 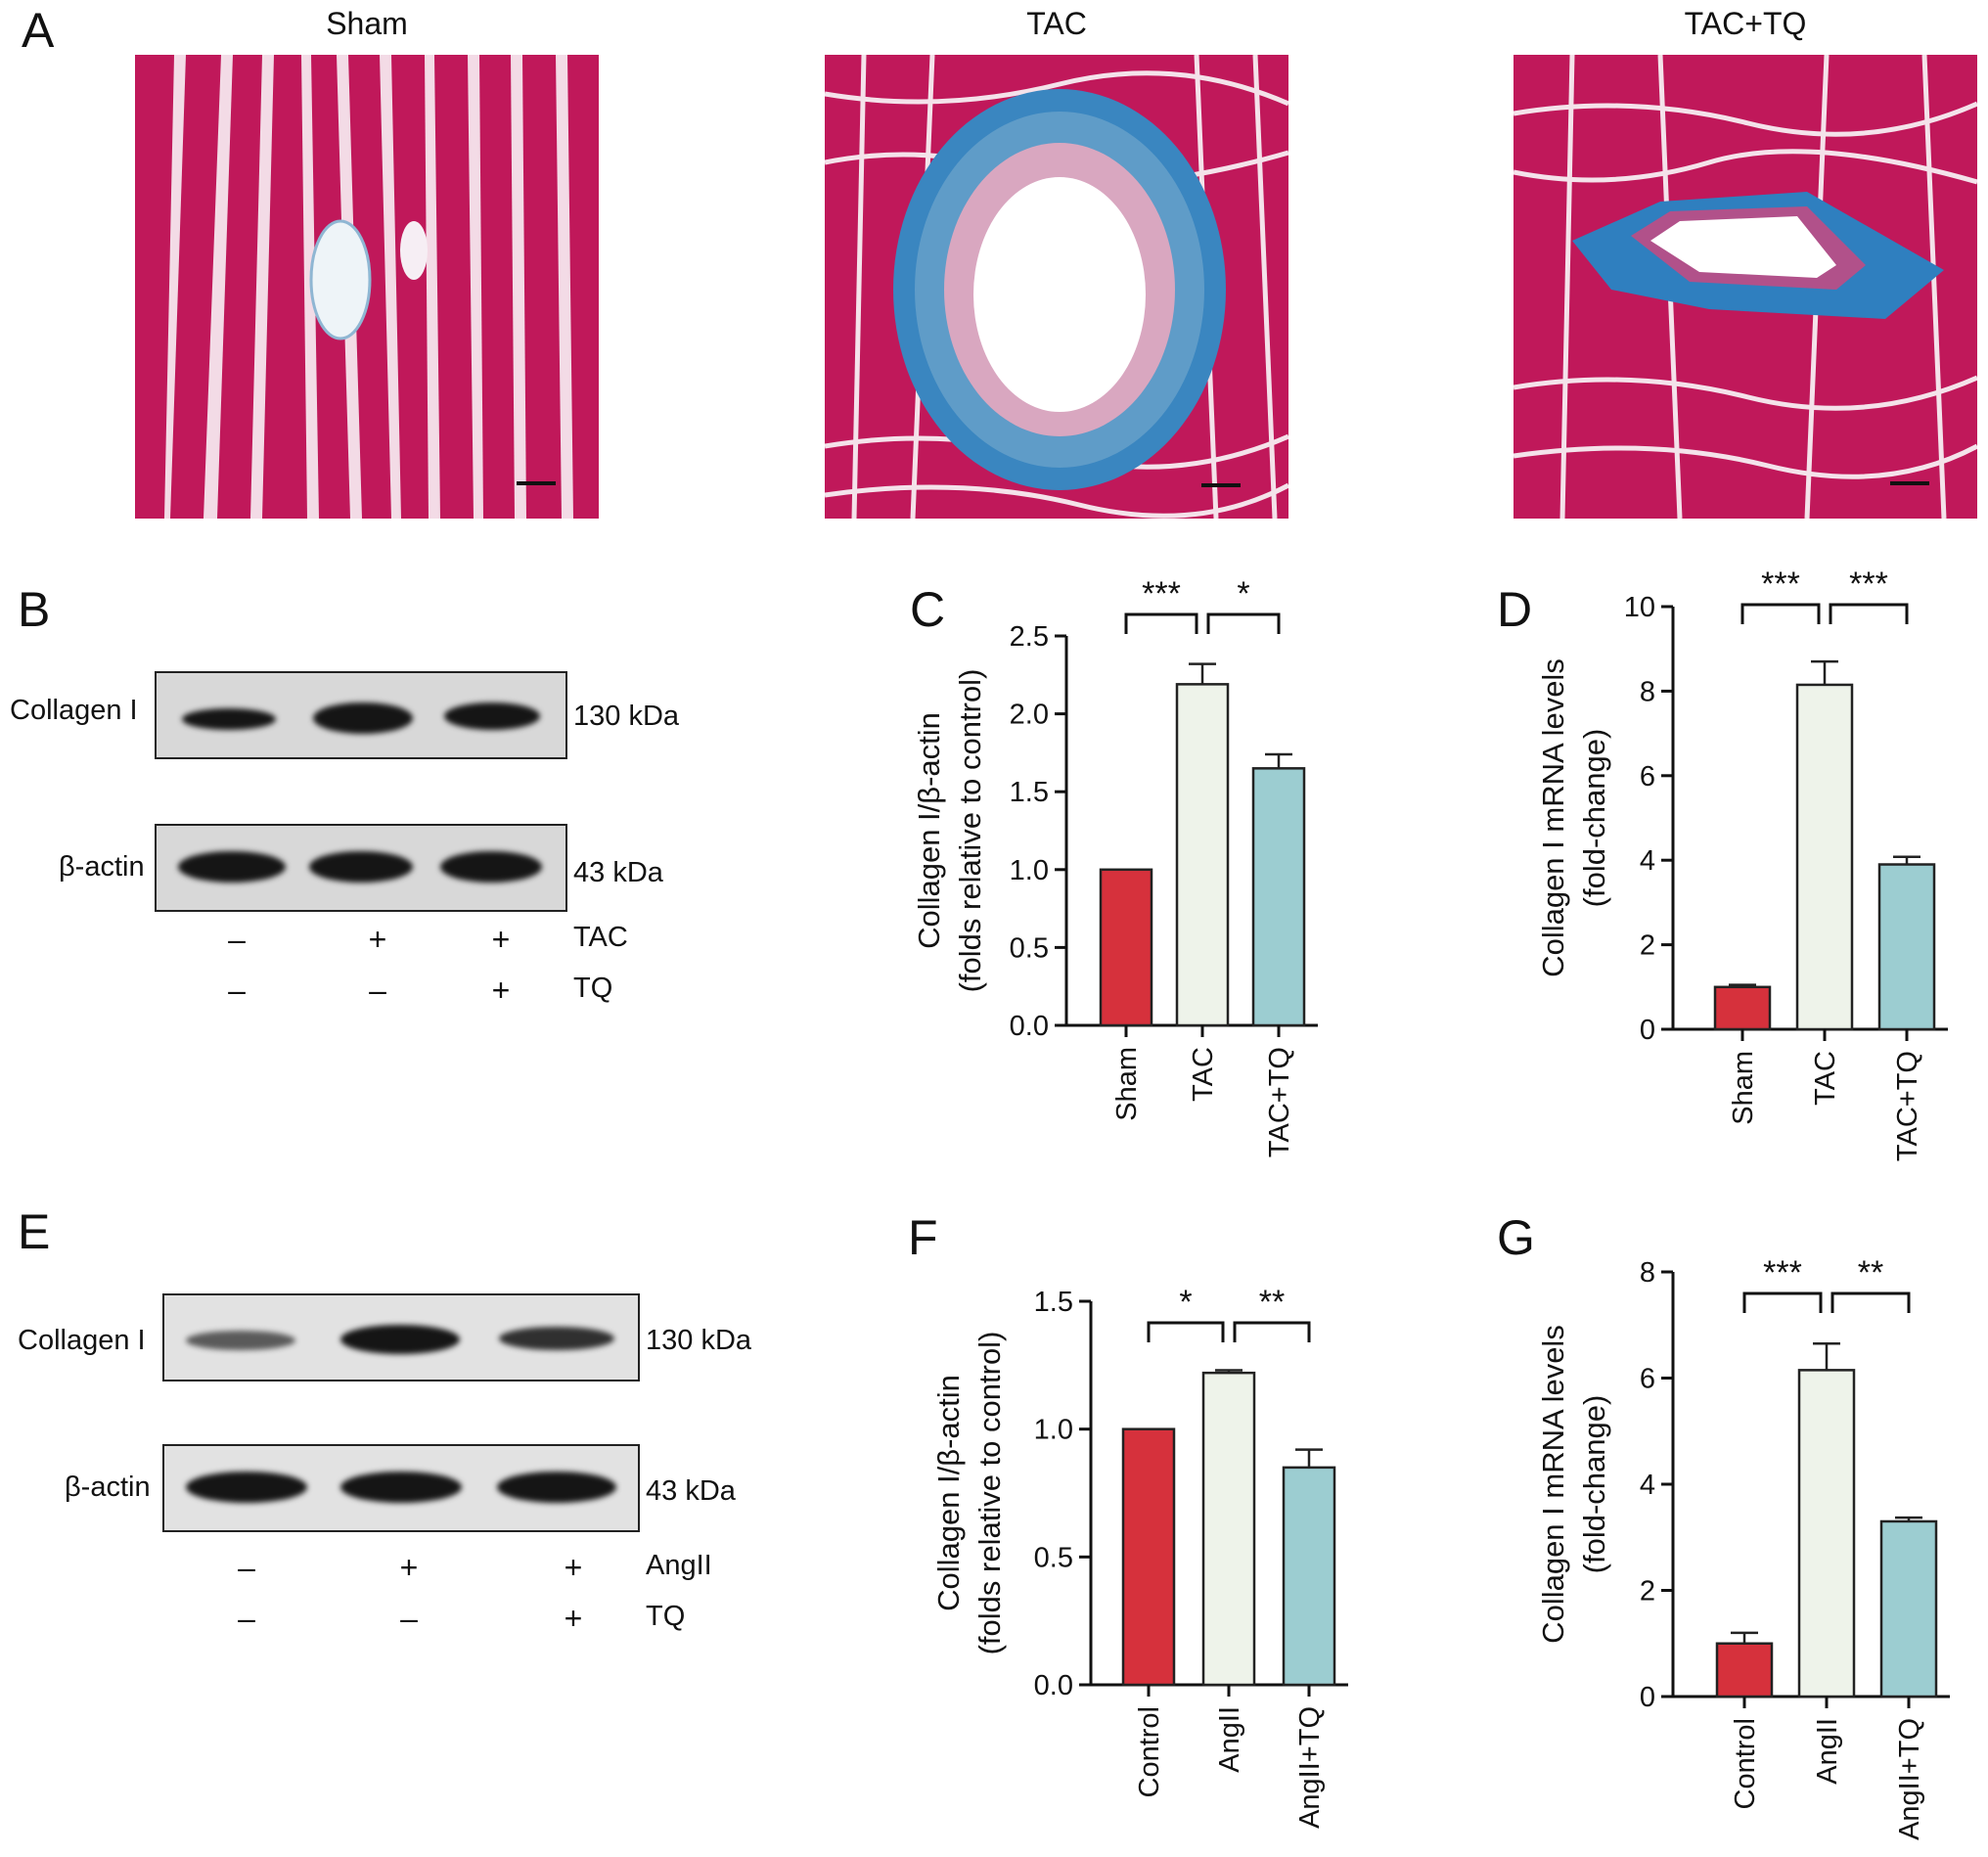 I want to click on chart-g-ytick-label-0: 0, so click(x=1647, y=1697).